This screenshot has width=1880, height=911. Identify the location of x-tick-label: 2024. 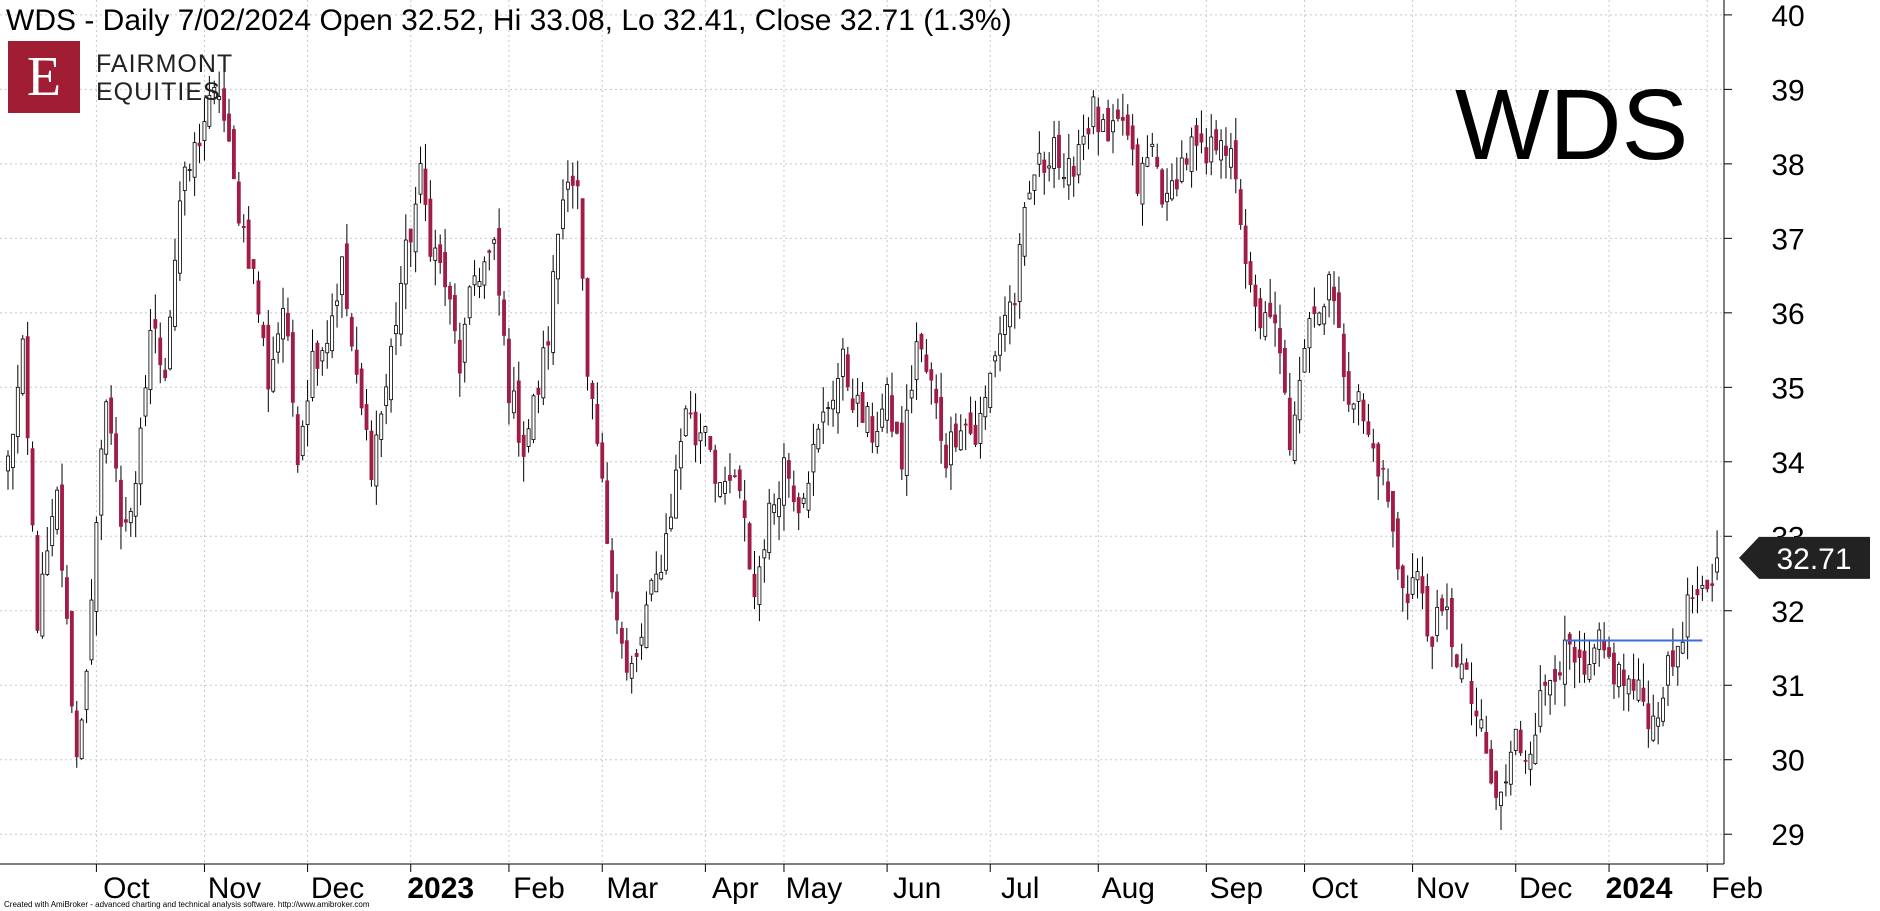
(1639, 888).